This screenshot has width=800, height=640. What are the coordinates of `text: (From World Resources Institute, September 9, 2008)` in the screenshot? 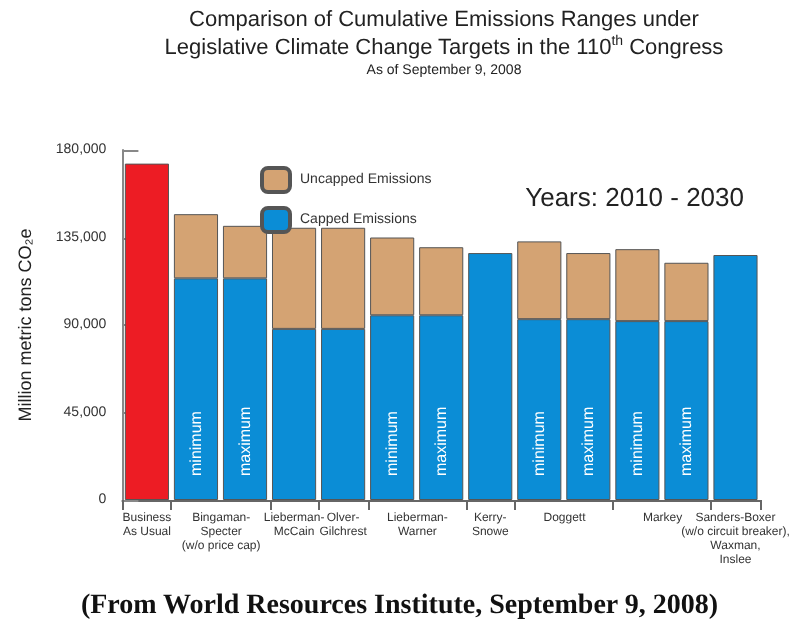 It's located at (399, 606).